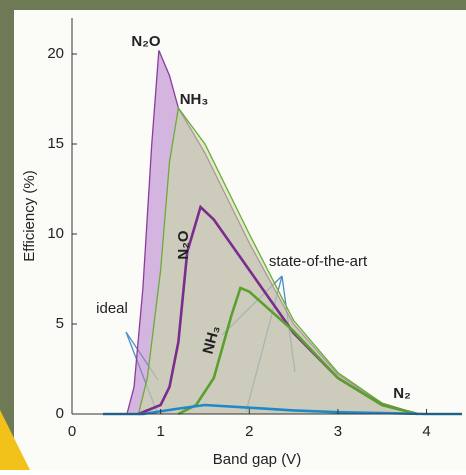 The image size is (466, 475). I want to click on x-tick-label: 4, so click(426, 431).